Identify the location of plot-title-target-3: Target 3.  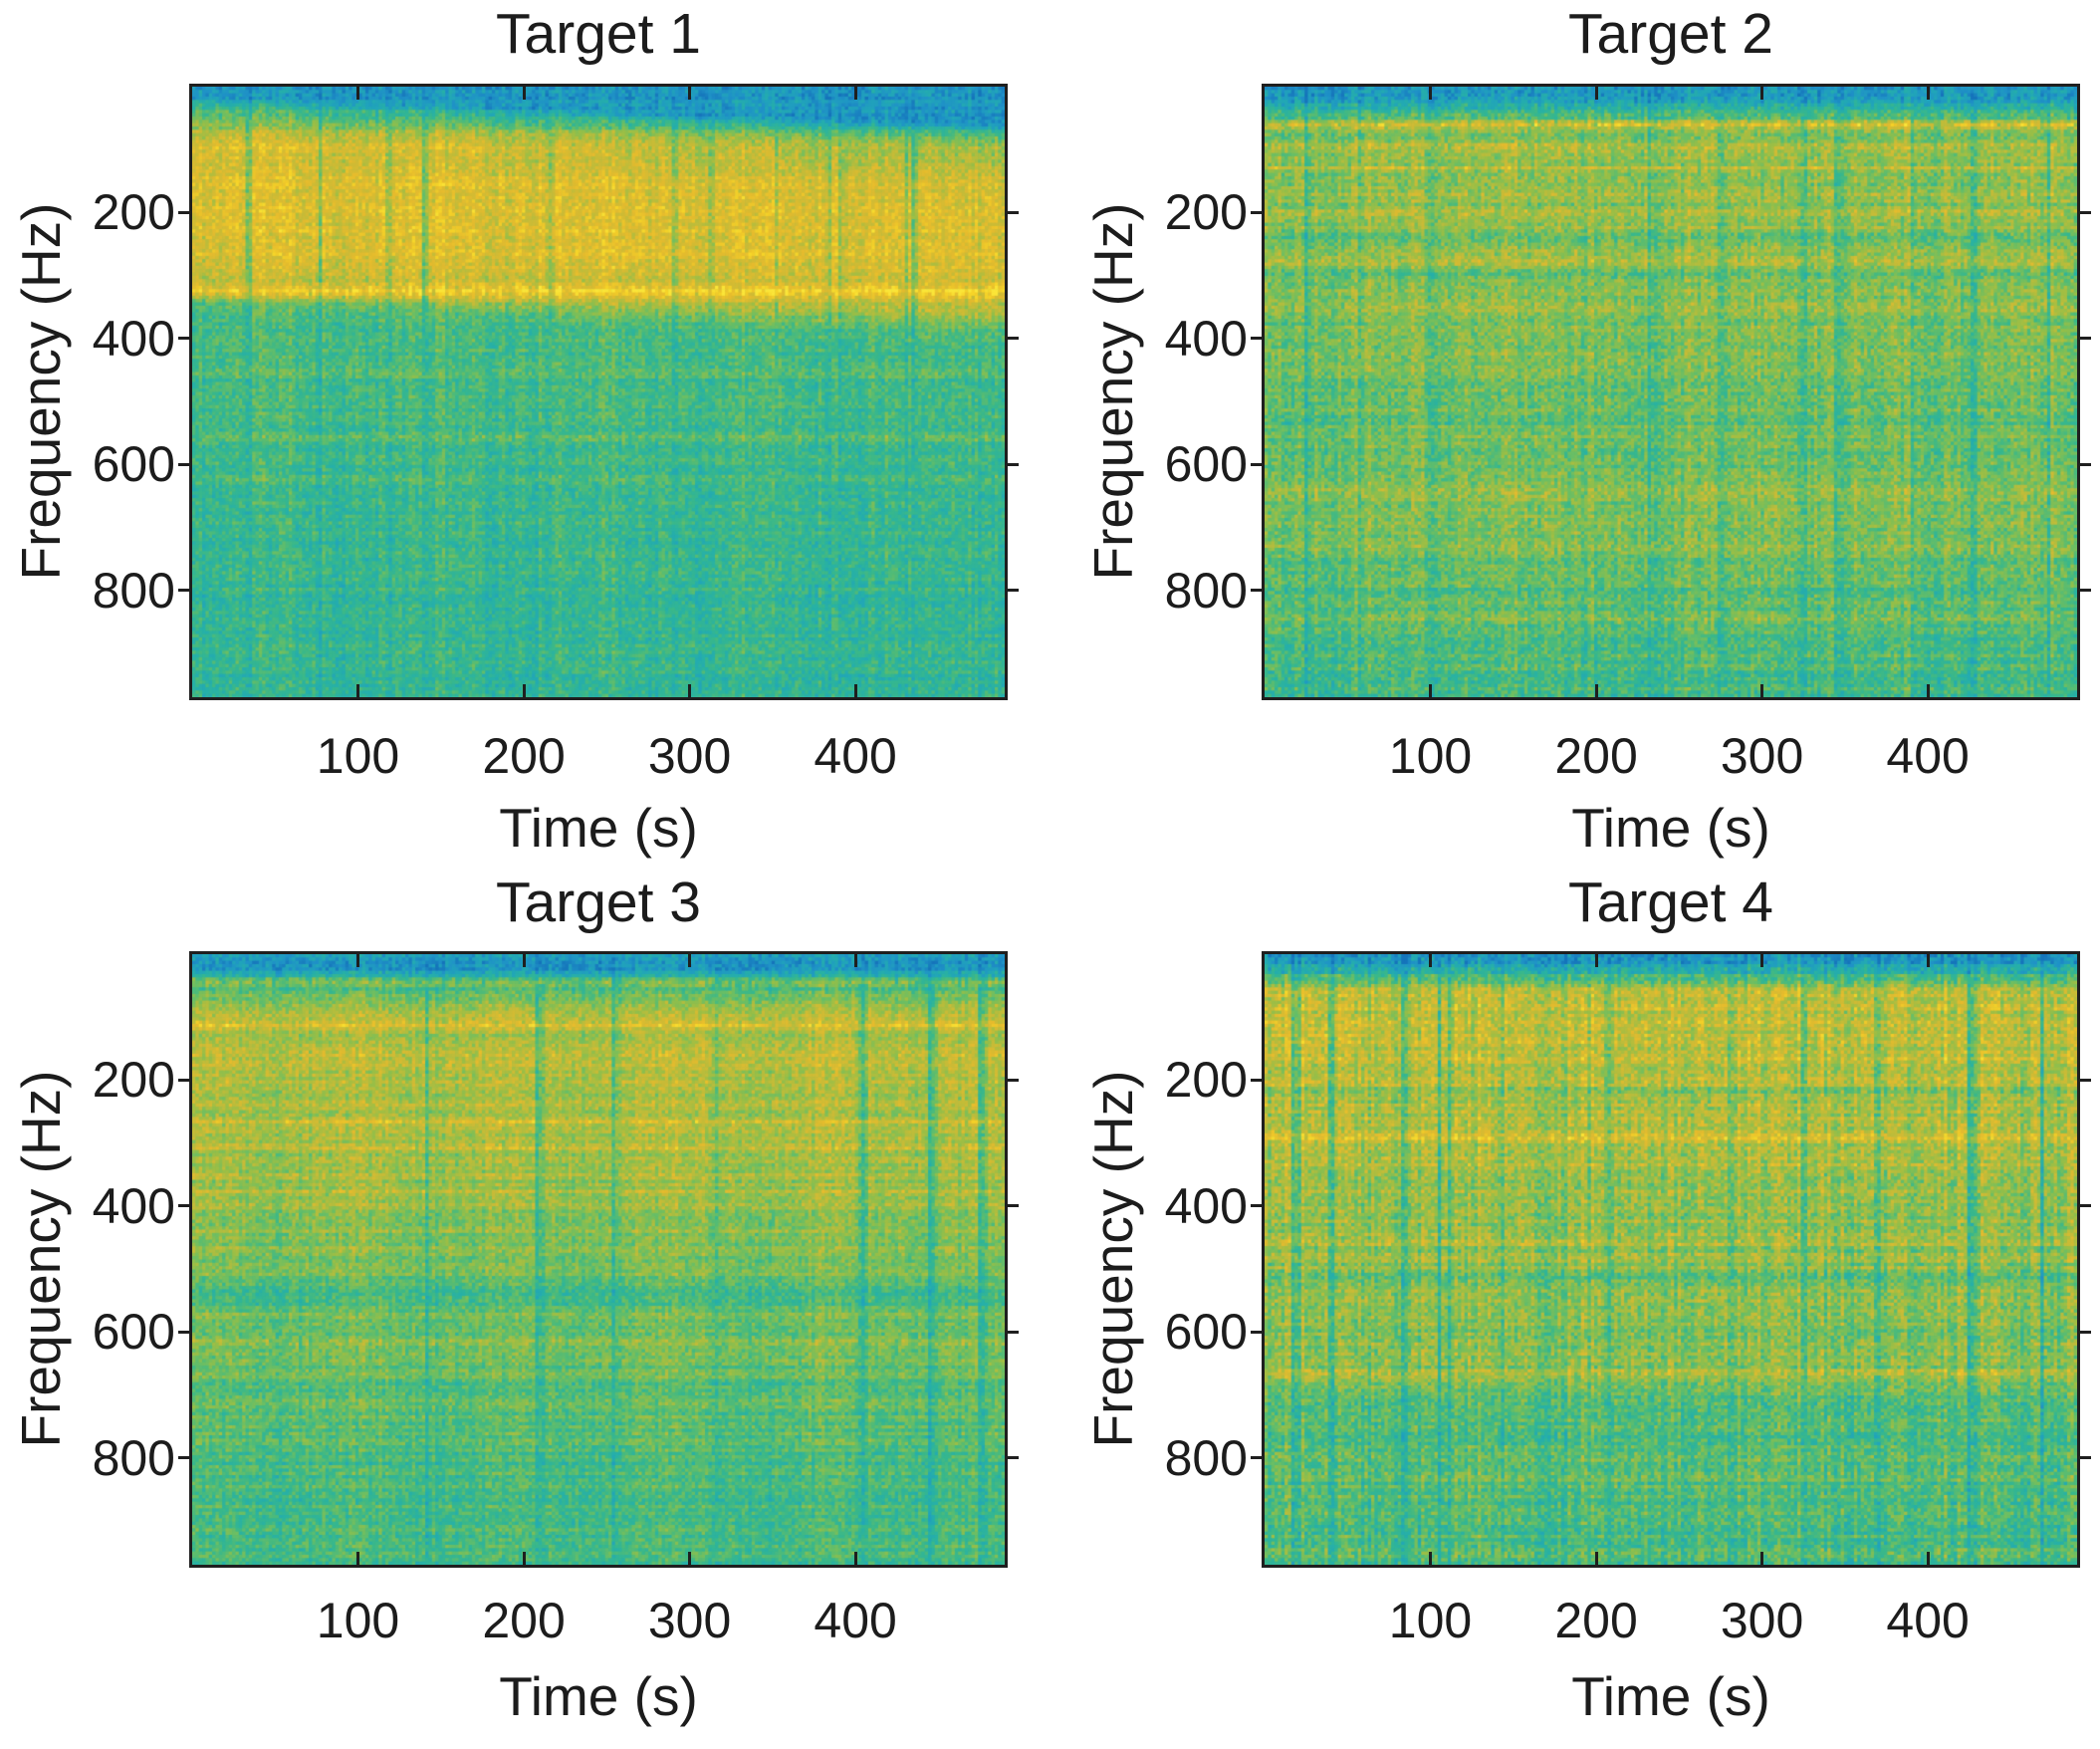
(598, 902).